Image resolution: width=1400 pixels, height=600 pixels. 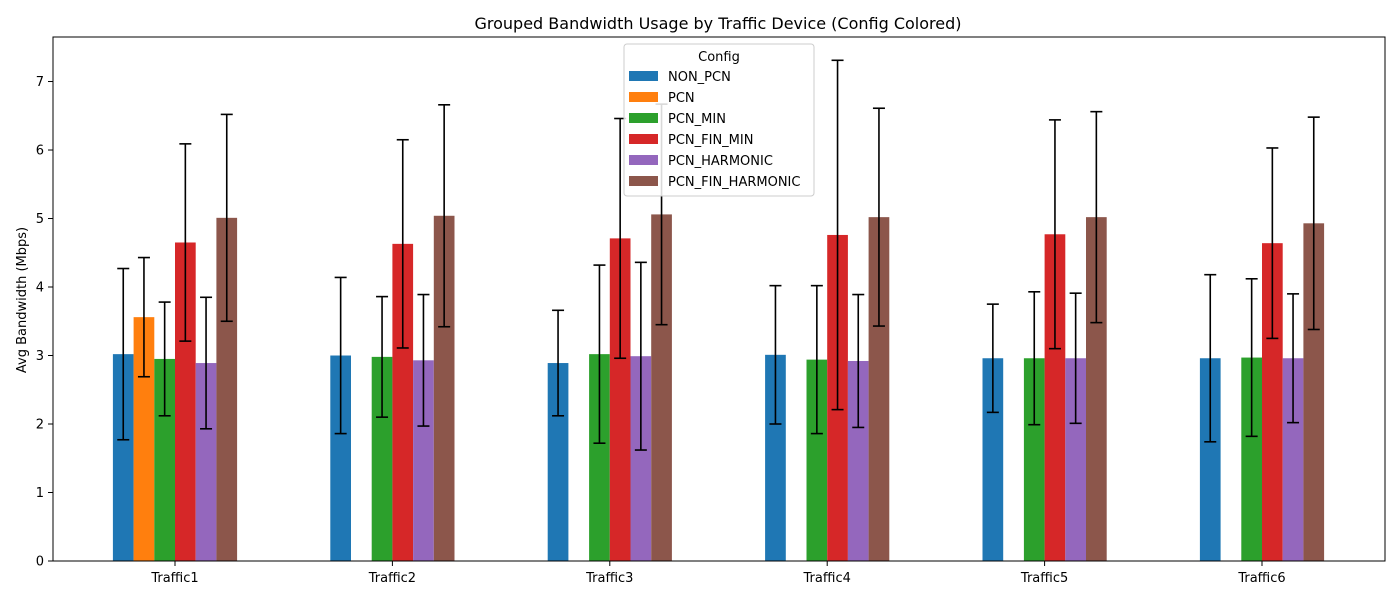 I want to click on x-tick-label: Traffic6, so click(x=1261, y=578).